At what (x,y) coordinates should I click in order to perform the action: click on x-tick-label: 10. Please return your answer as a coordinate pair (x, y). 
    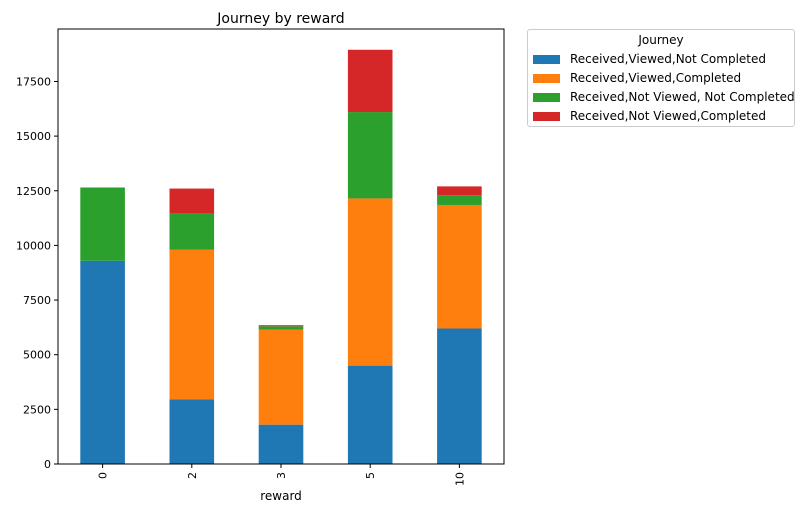
    Looking at the image, I should click on (459, 479).